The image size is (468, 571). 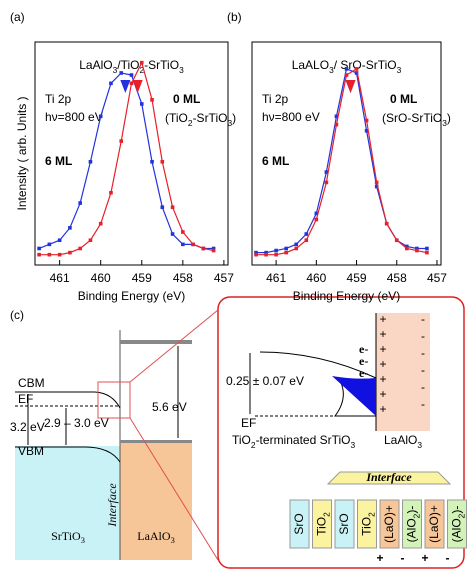 I want to click on x-tick-label: 461, so click(x=276, y=278).